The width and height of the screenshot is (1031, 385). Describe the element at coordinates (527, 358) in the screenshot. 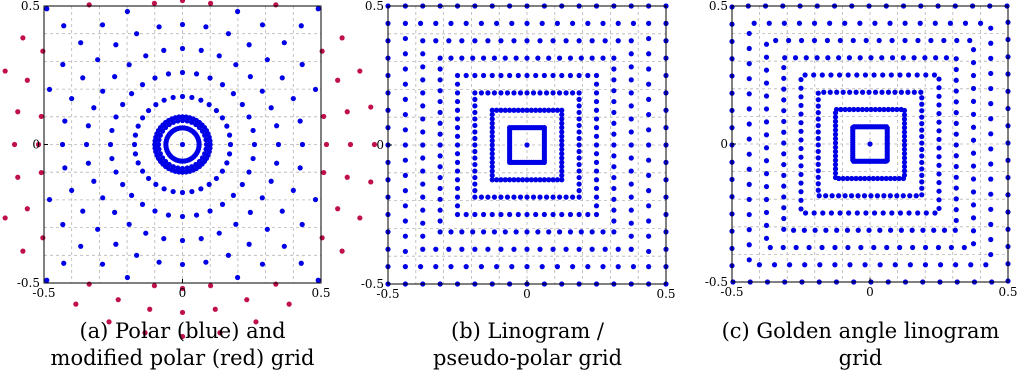

I see `caption-line-2: pseudo-polar grid` at that location.